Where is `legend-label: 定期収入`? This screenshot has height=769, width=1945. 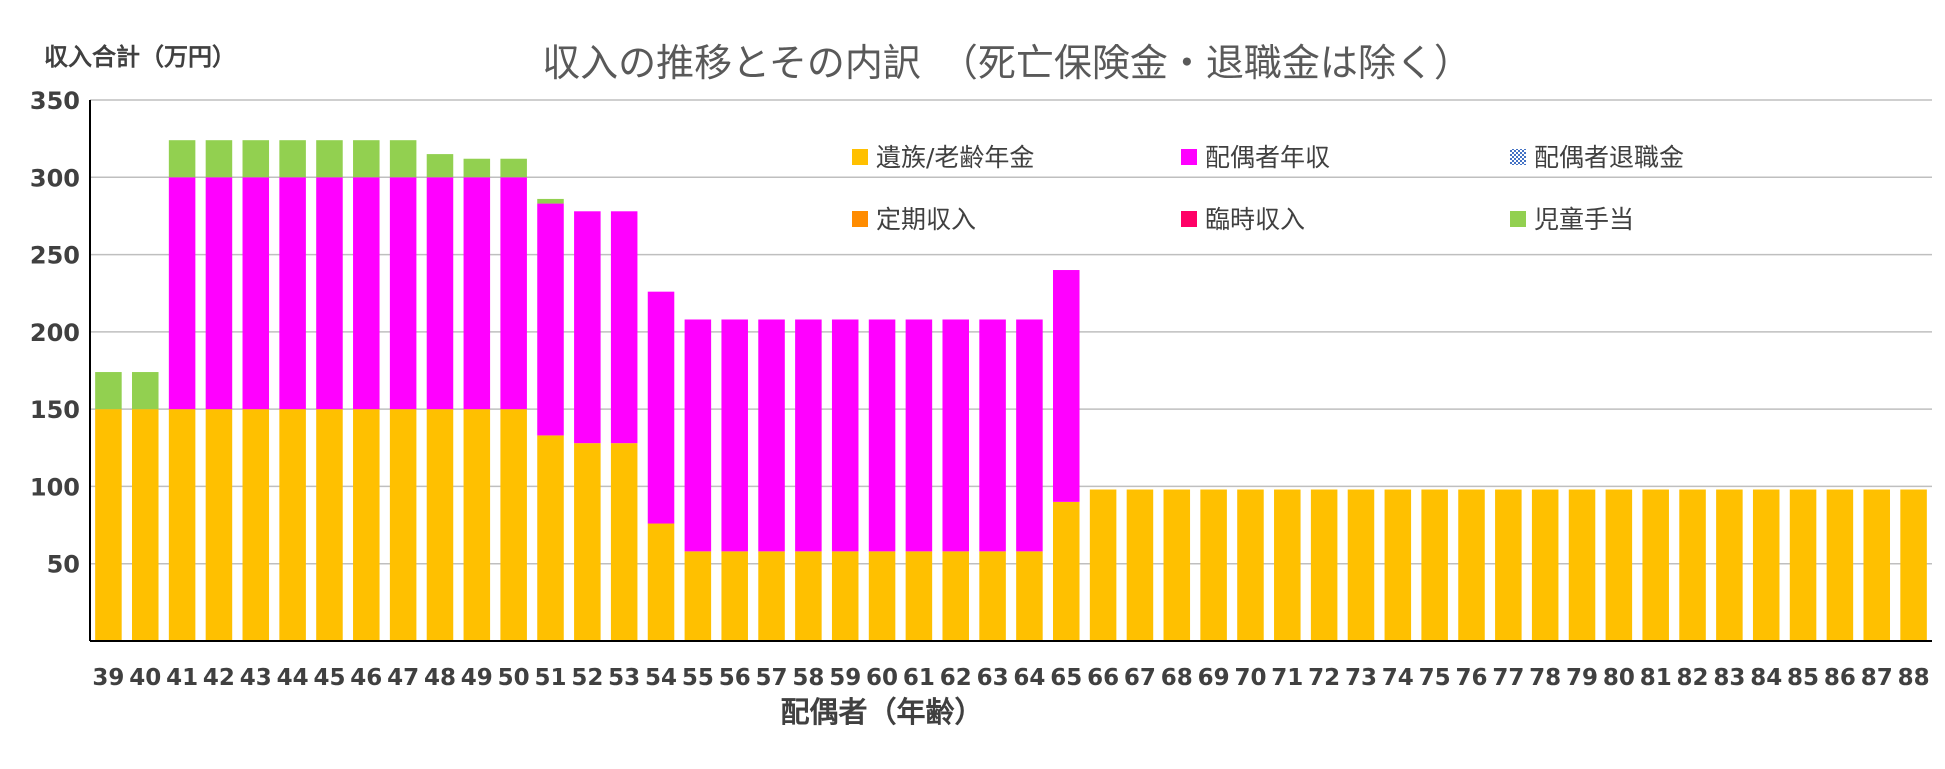 legend-label: 定期収入 is located at coordinates (926, 219).